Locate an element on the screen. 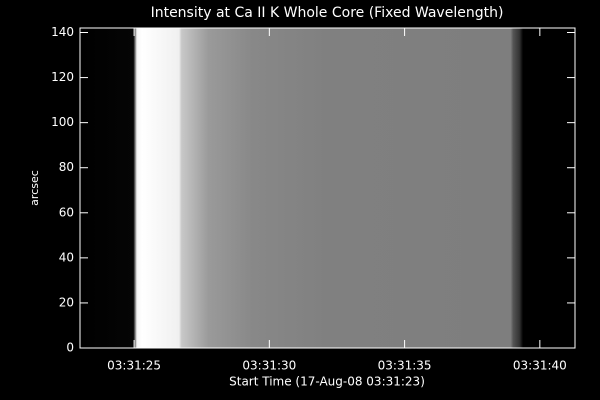  x-tick-label: 03:31:40 is located at coordinates (540, 366).